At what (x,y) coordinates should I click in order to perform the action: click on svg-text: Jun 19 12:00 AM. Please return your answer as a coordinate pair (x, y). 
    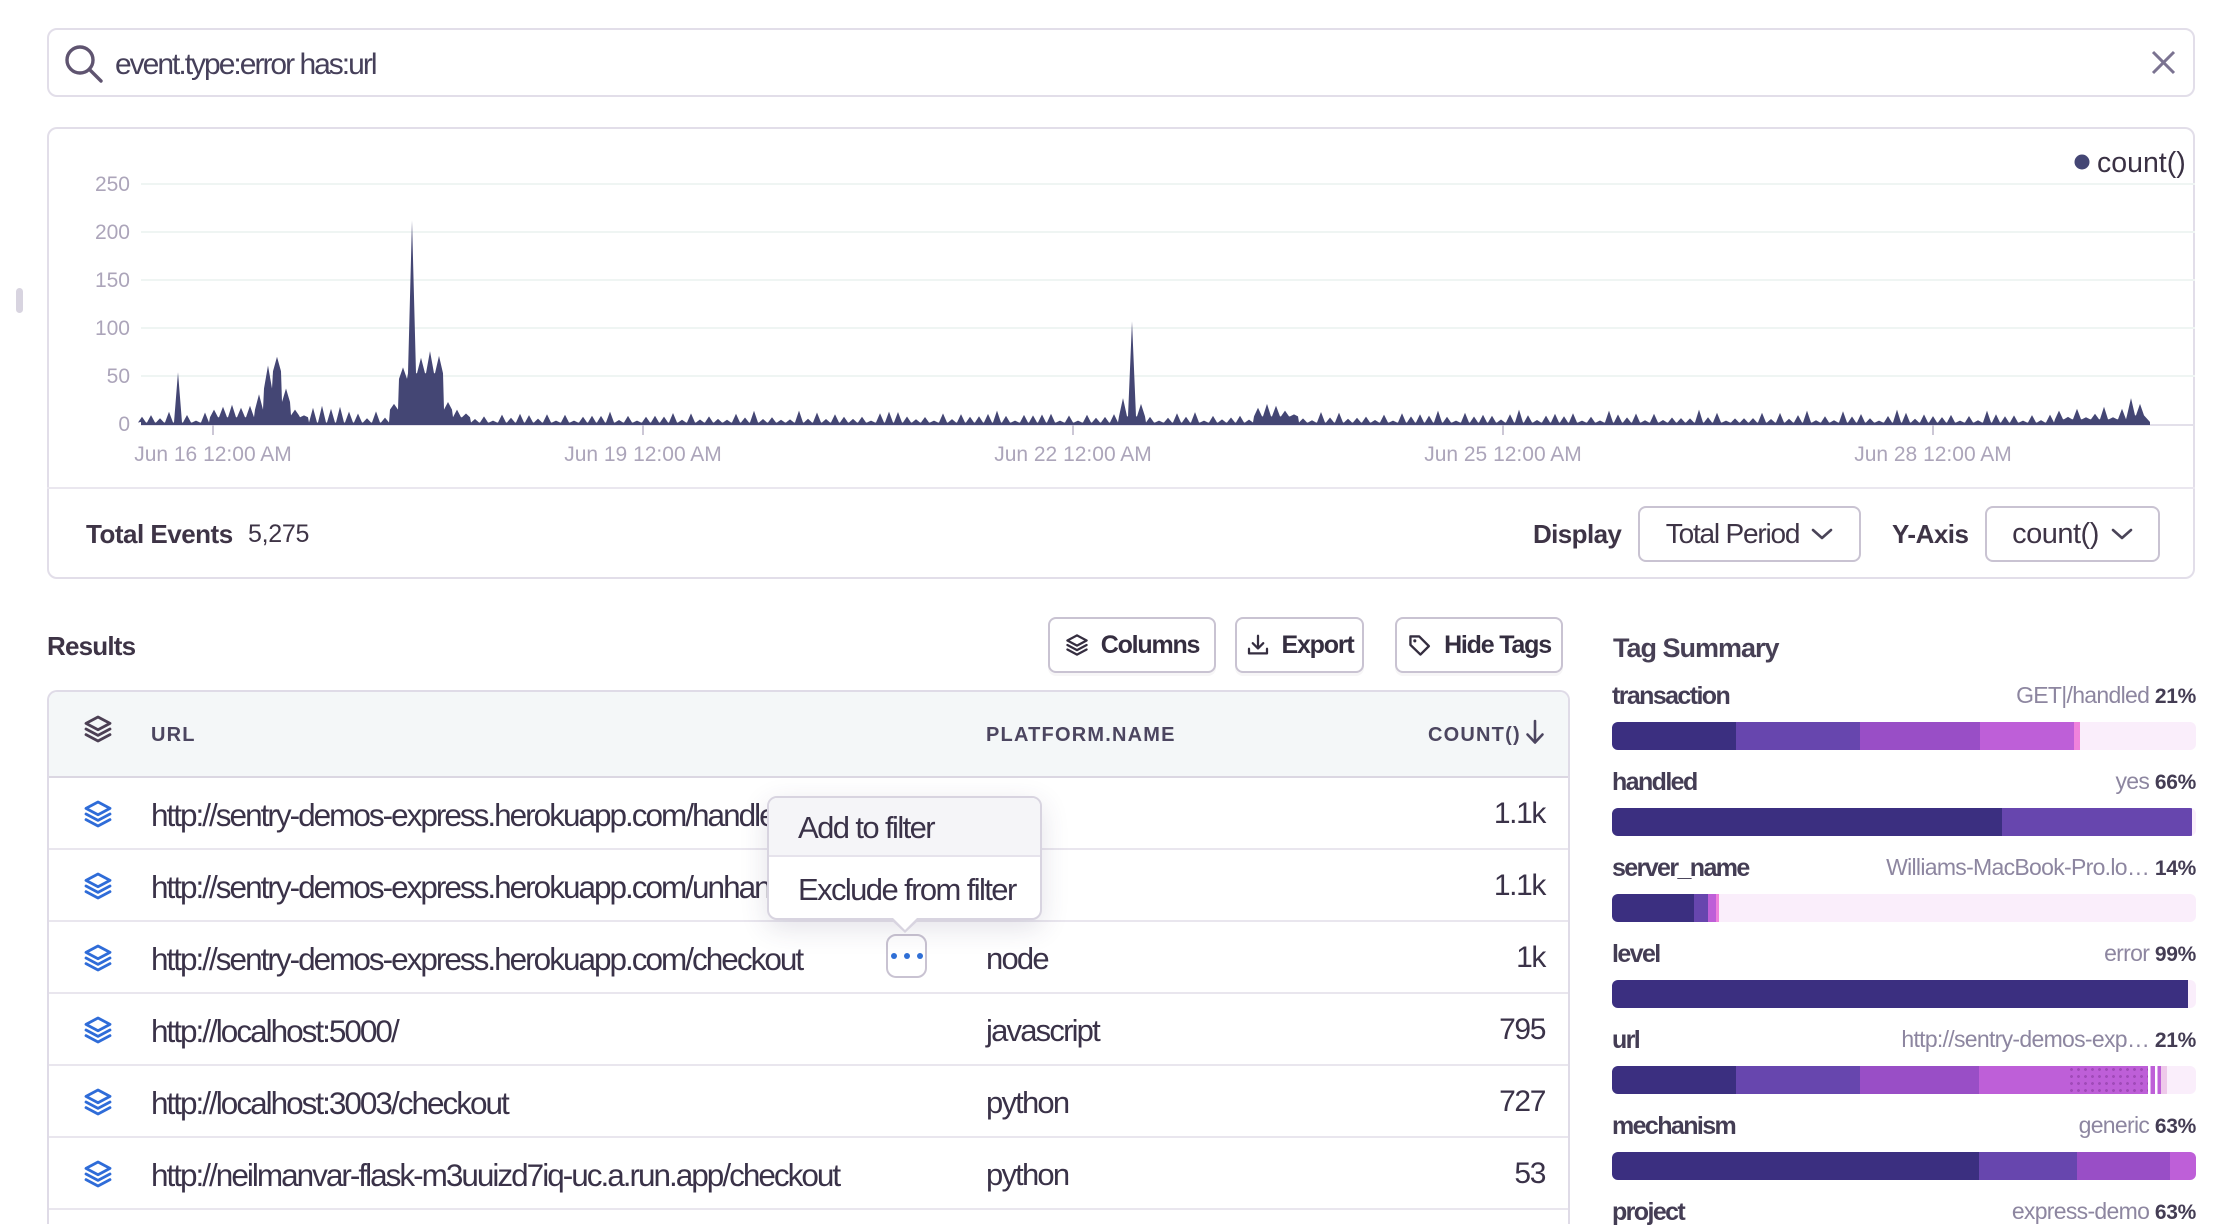
    Looking at the image, I should click on (643, 454).